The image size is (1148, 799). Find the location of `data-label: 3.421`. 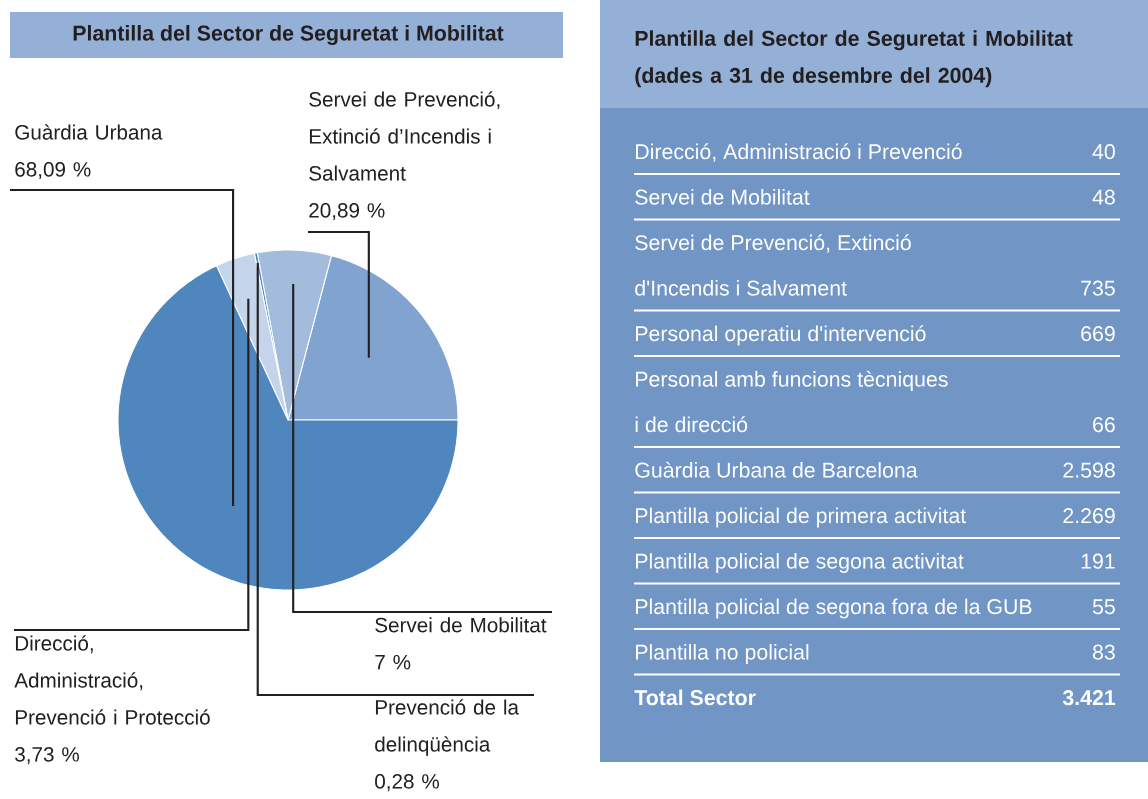

data-label: 3.421 is located at coordinates (1089, 698).